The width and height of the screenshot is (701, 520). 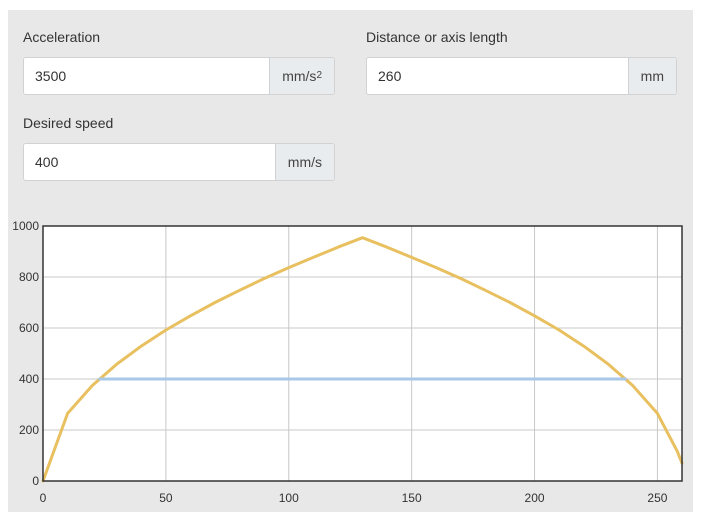 I want to click on distance-input, so click(x=497, y=76).